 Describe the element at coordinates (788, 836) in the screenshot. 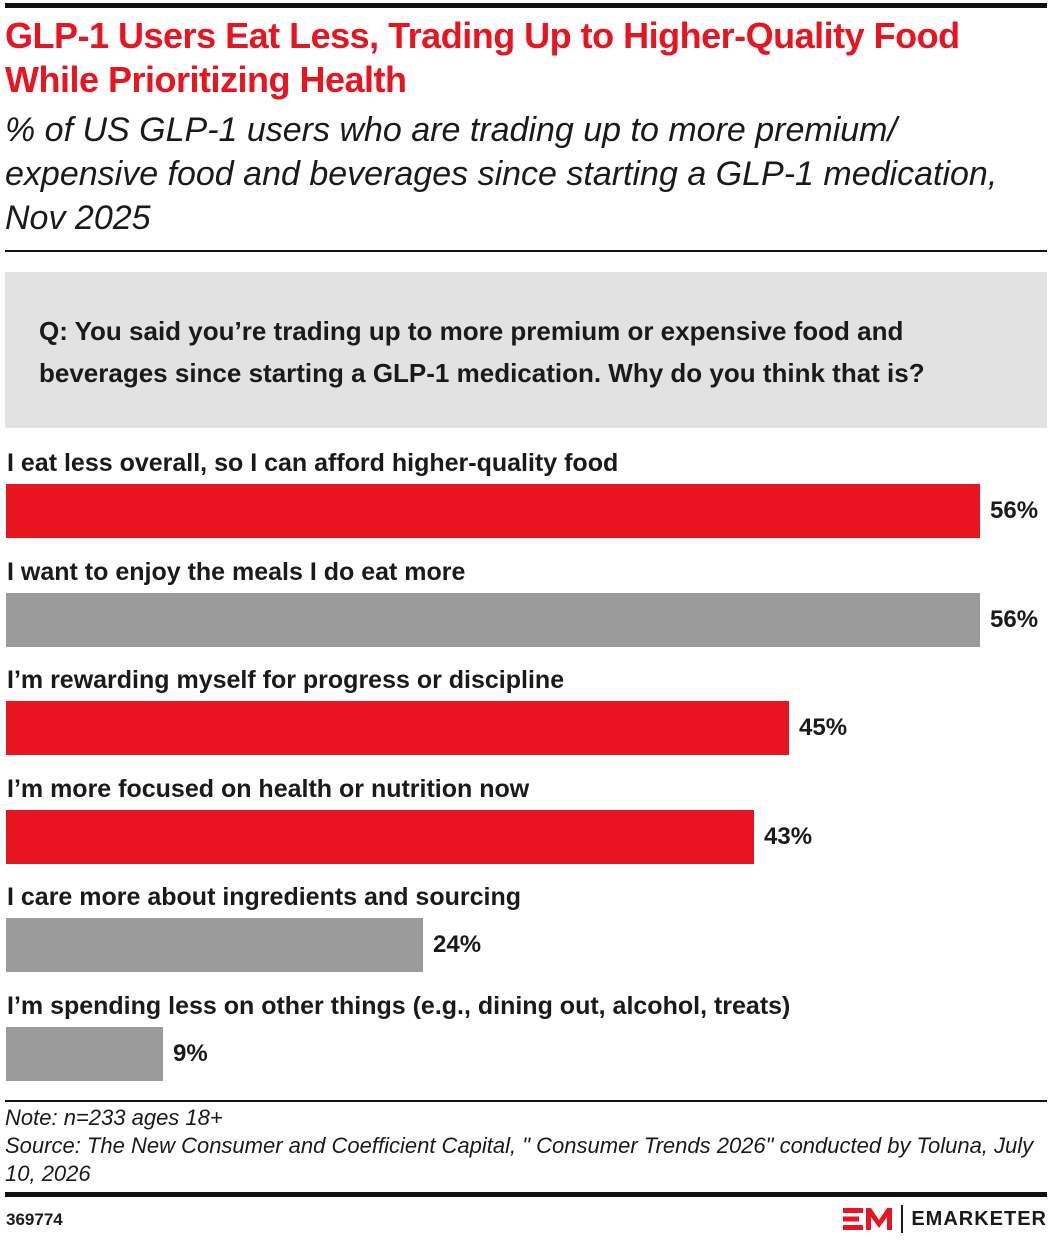

I see `bar-value-label: 43%` at that location.